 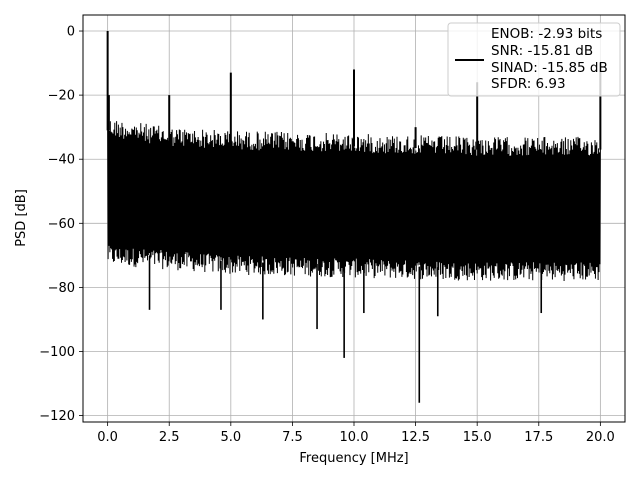 What do you see at coordinates (61, 160) in the screenshot?
I see `y-tick-label: −40` at bounding box center [61, 160].